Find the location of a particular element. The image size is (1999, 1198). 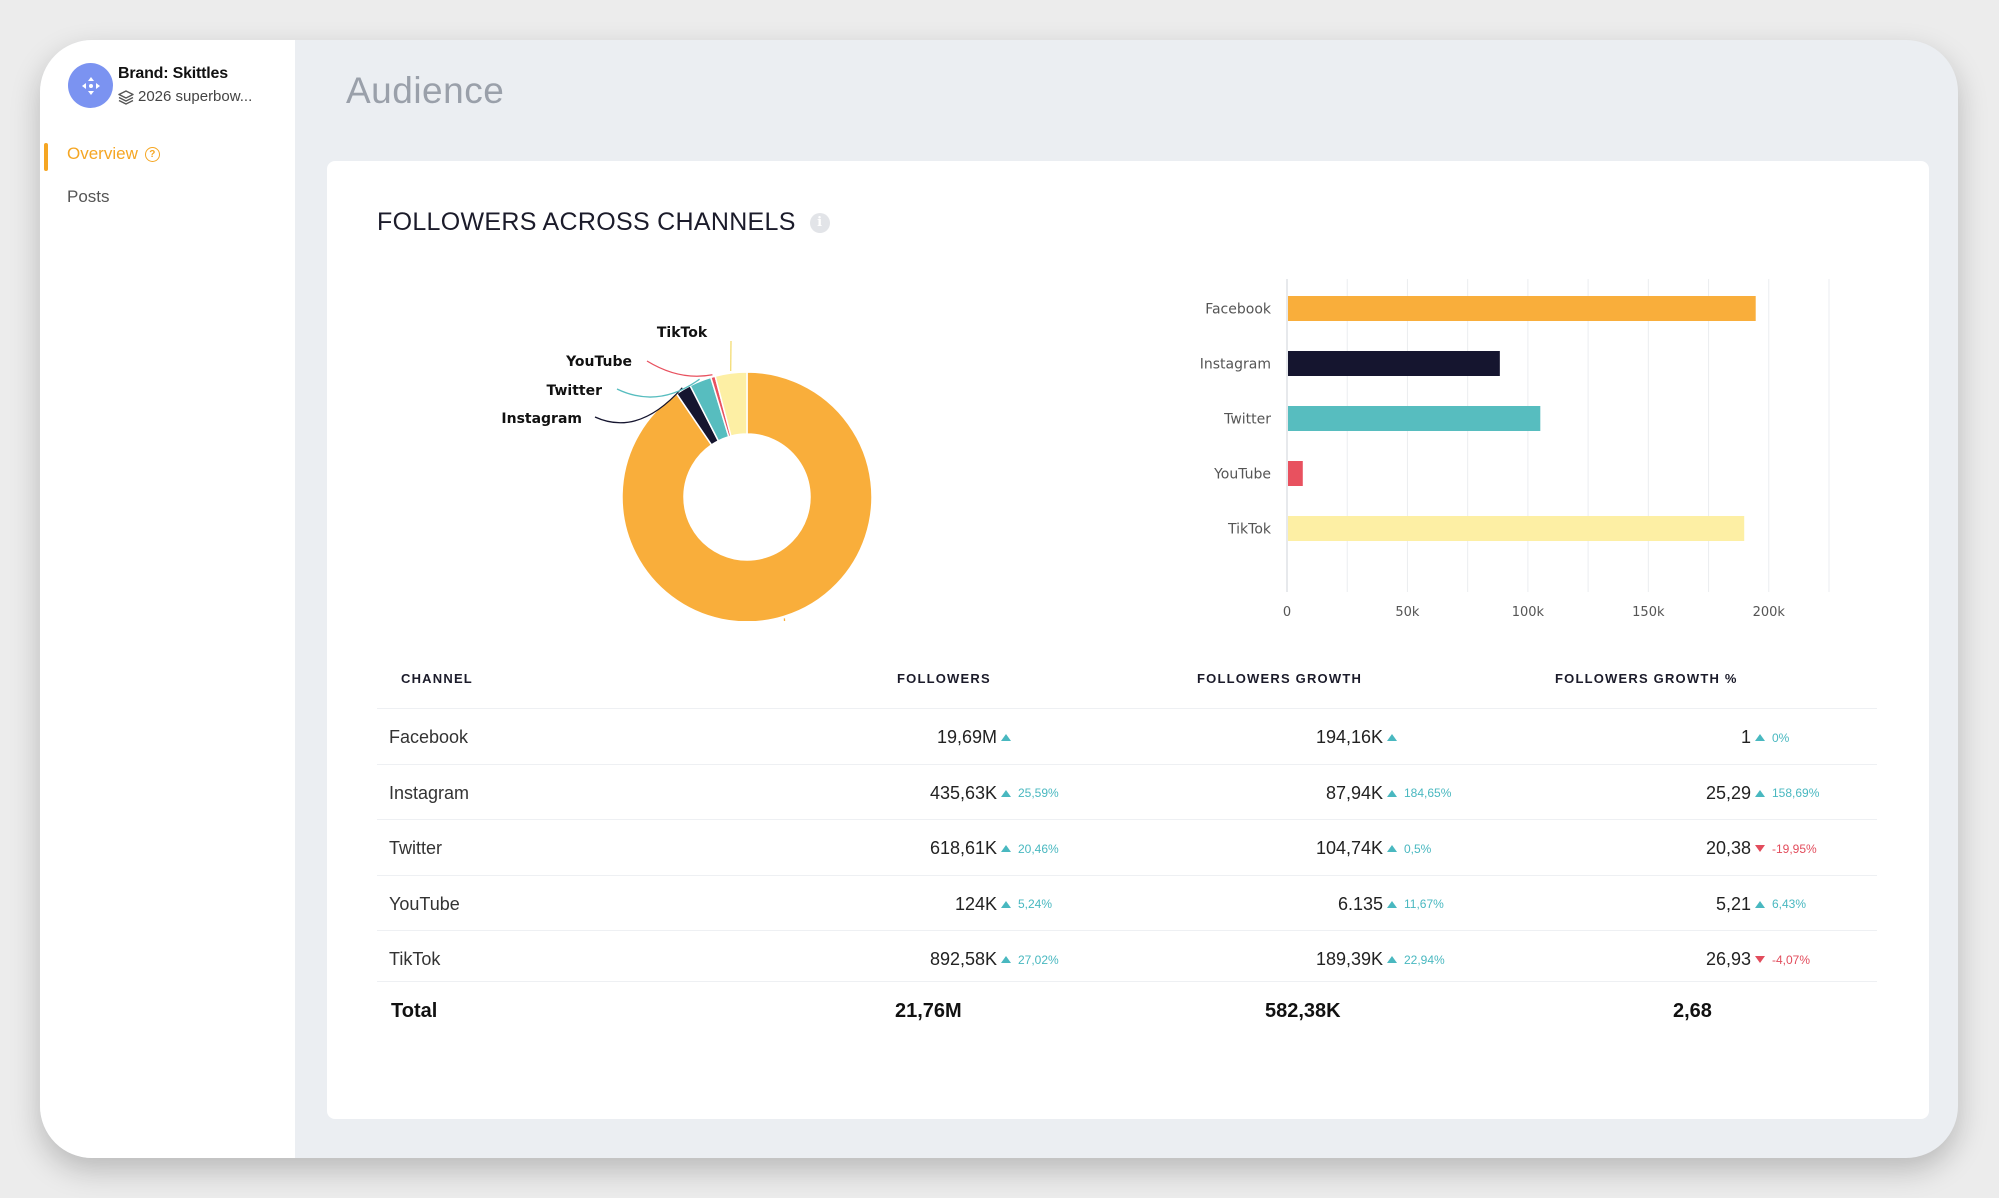

header-followers-growth: FOLLOWERS GROWTH is located at coordinates (1280, 678).